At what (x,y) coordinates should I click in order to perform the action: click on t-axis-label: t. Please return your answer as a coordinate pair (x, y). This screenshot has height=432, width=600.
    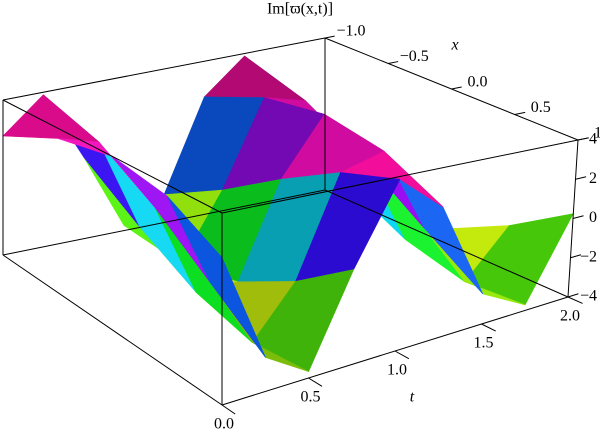
    Looking at the image, I should click on (412, 397).